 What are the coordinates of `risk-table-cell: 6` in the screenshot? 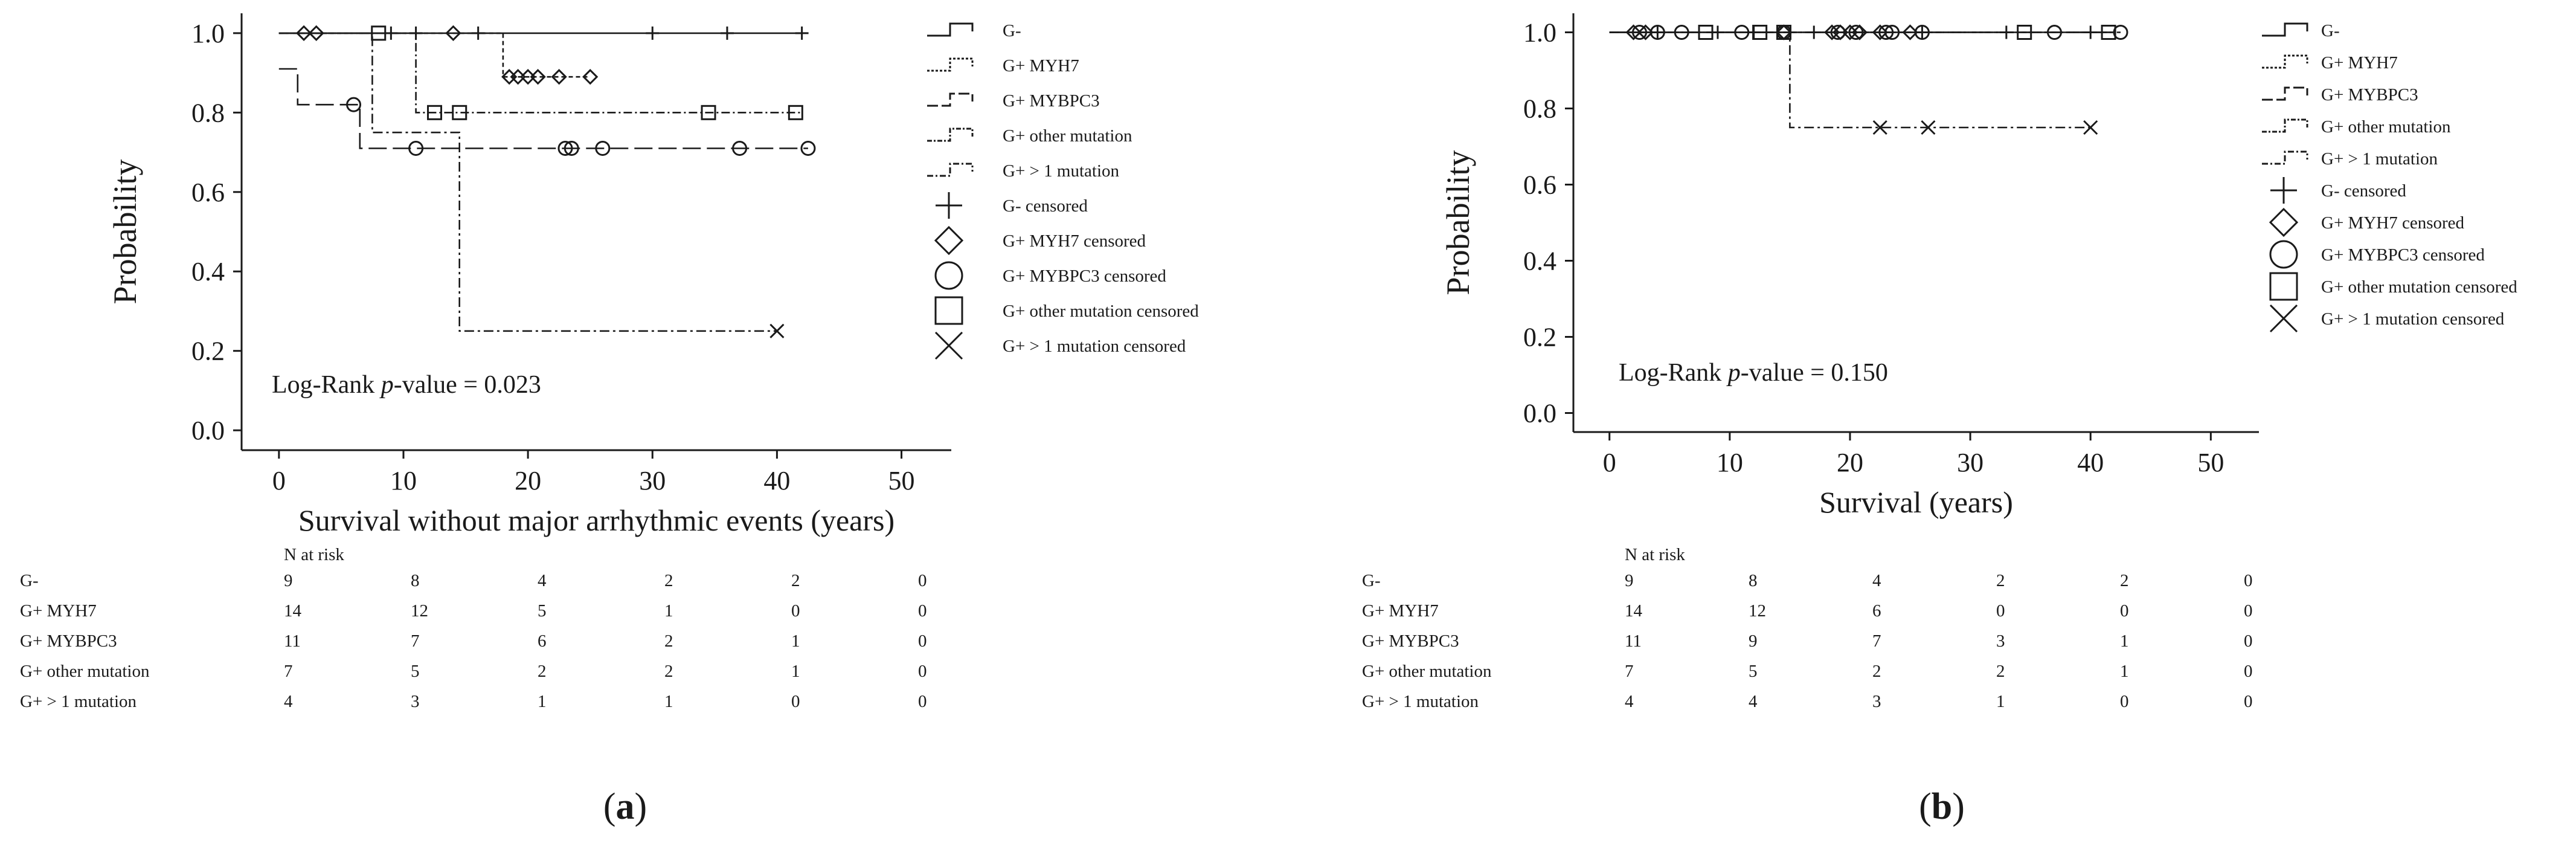 It's located at (1877, 611).